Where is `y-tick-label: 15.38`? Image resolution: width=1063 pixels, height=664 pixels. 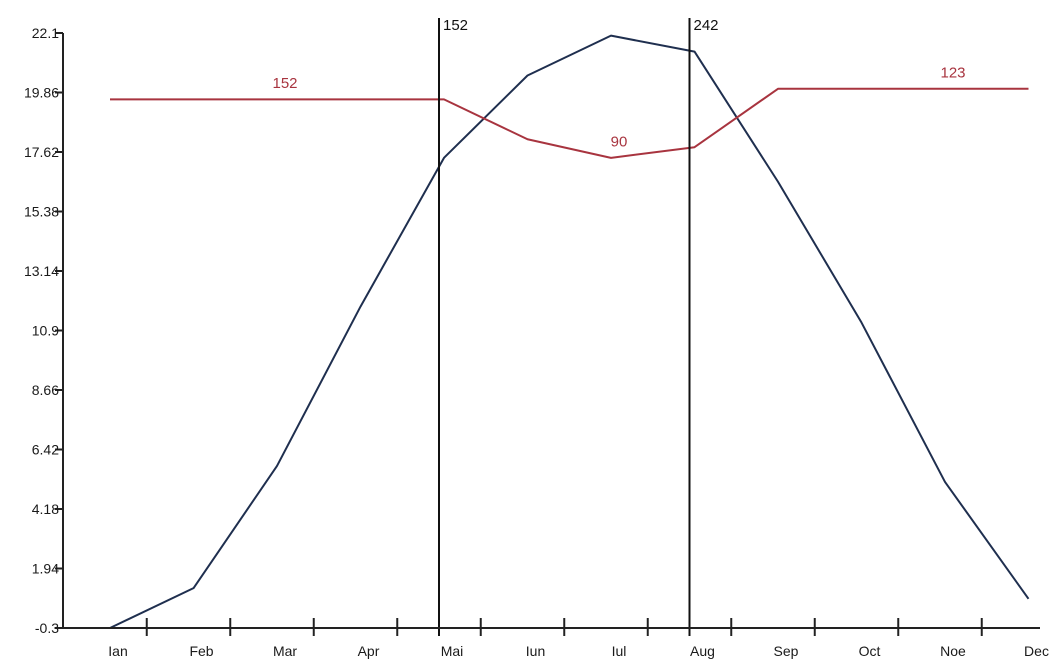 y-tick-label: 15.38 is located at coordinates (41, 212).